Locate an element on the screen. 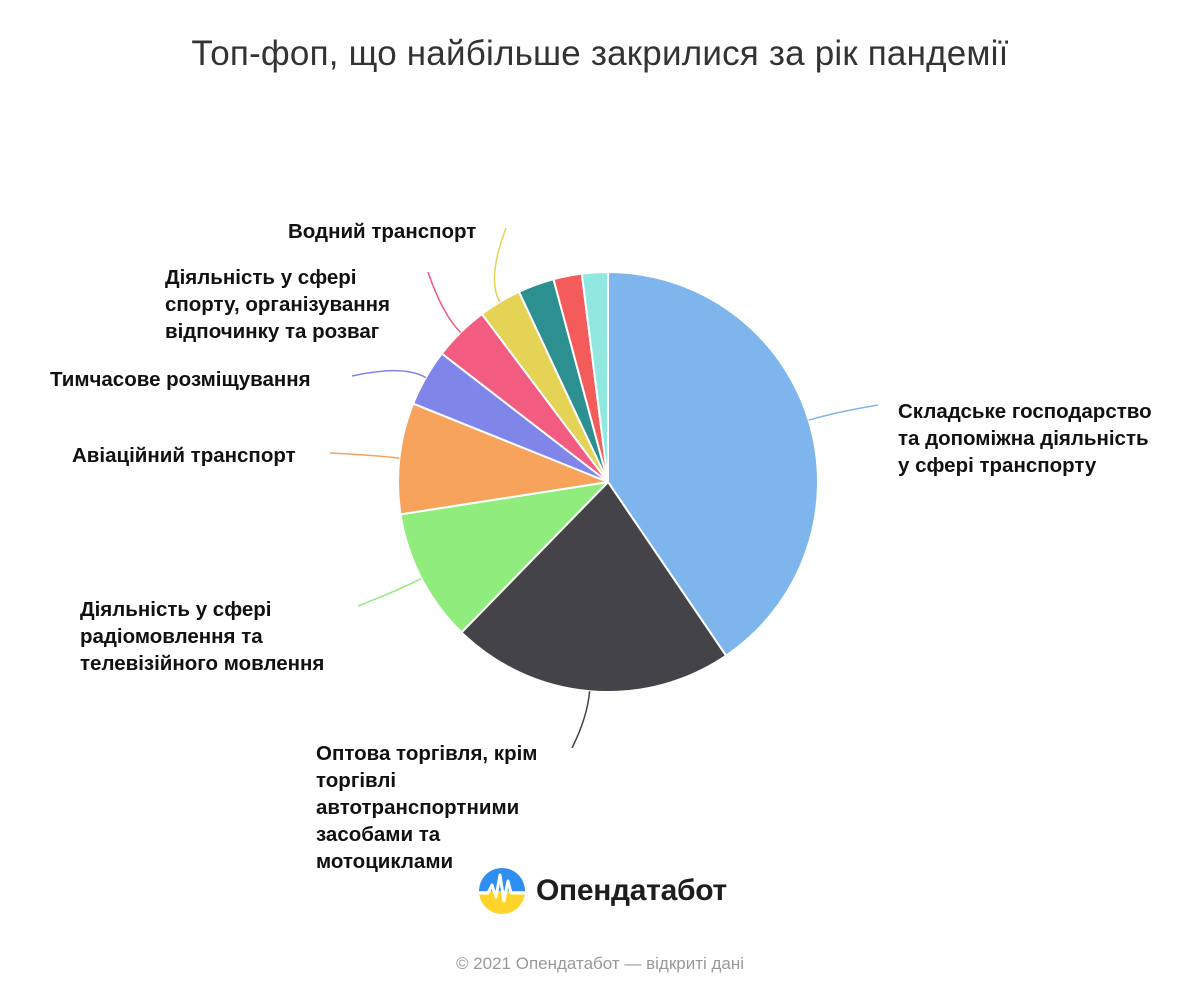 Image resolution: width=1200 pixels, height=1000 pixels. opendatabot-logo-icon is located at coordinates (502, 891).